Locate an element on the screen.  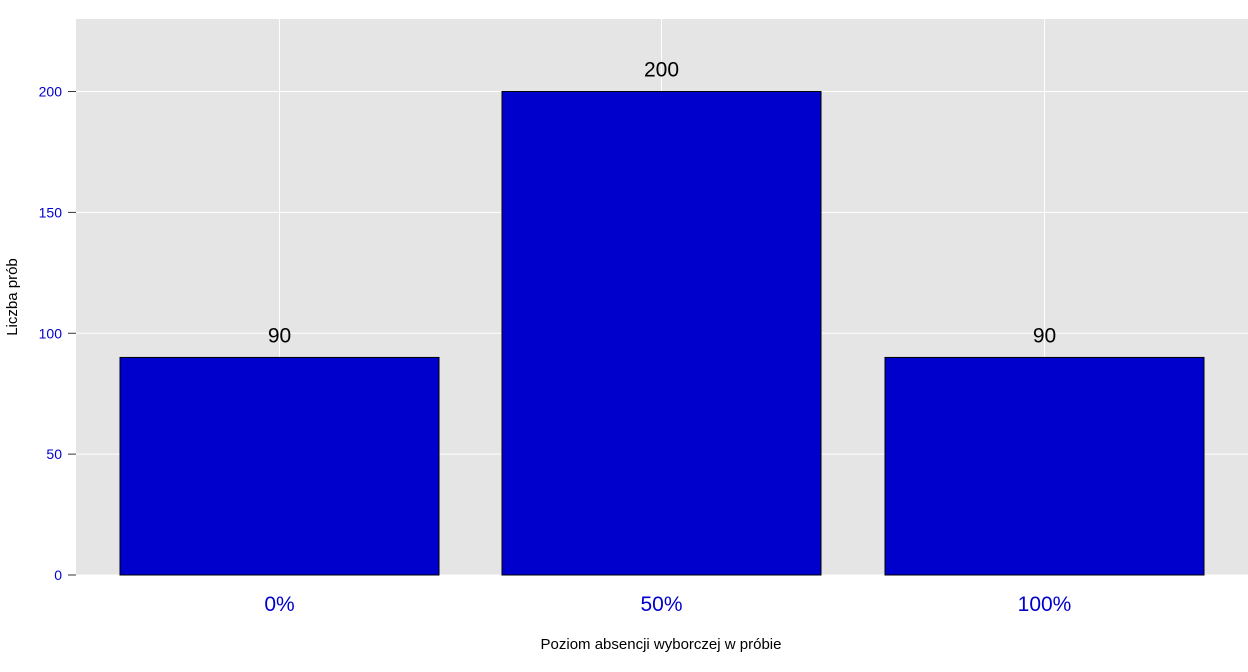
bar-value-label: 200 is located at coordinates (661, 70).